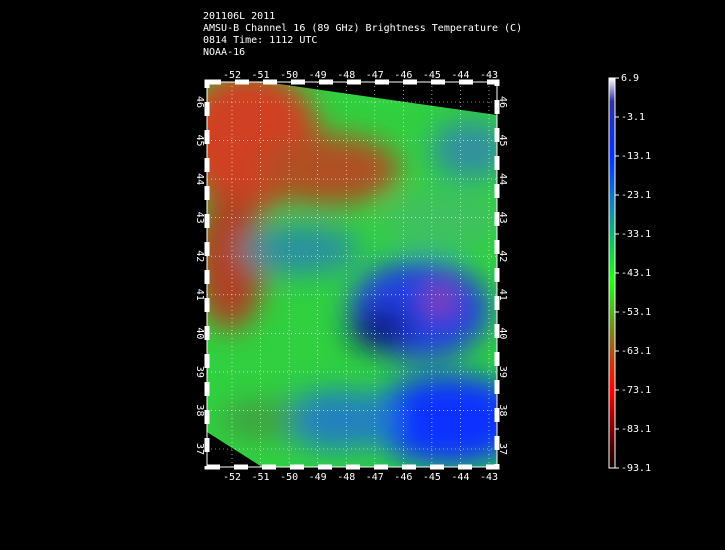  What do you see at coordinates (199, 333) in the screenshot?
I see `lat-label-left: 40` at bounding box center [199, 333].